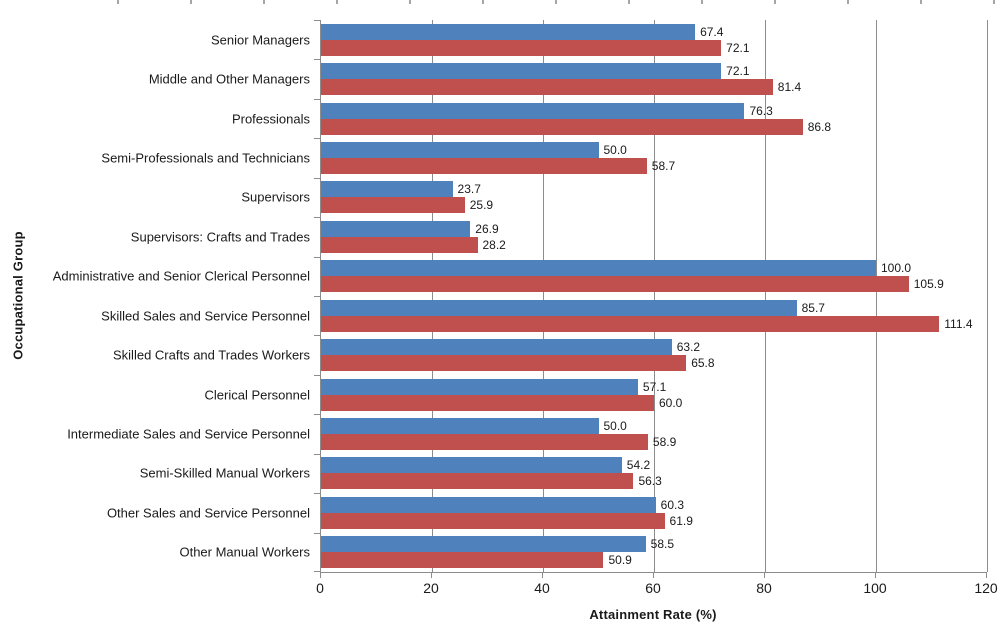  I want to click on bar-line-blue: 63.2, so click(654, 347).